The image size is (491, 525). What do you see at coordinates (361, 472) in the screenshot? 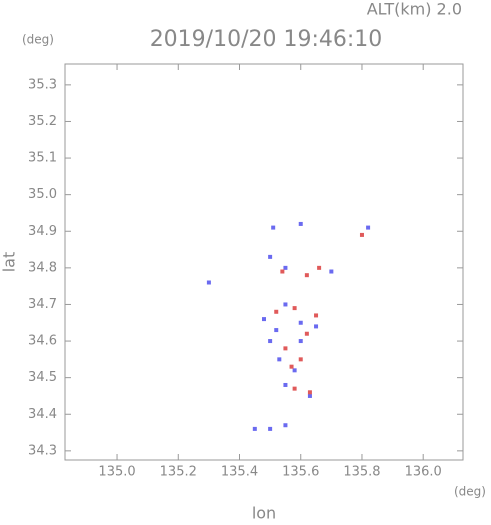
I see `x-tick-label: 135.8` at bounding box center [361, 472].